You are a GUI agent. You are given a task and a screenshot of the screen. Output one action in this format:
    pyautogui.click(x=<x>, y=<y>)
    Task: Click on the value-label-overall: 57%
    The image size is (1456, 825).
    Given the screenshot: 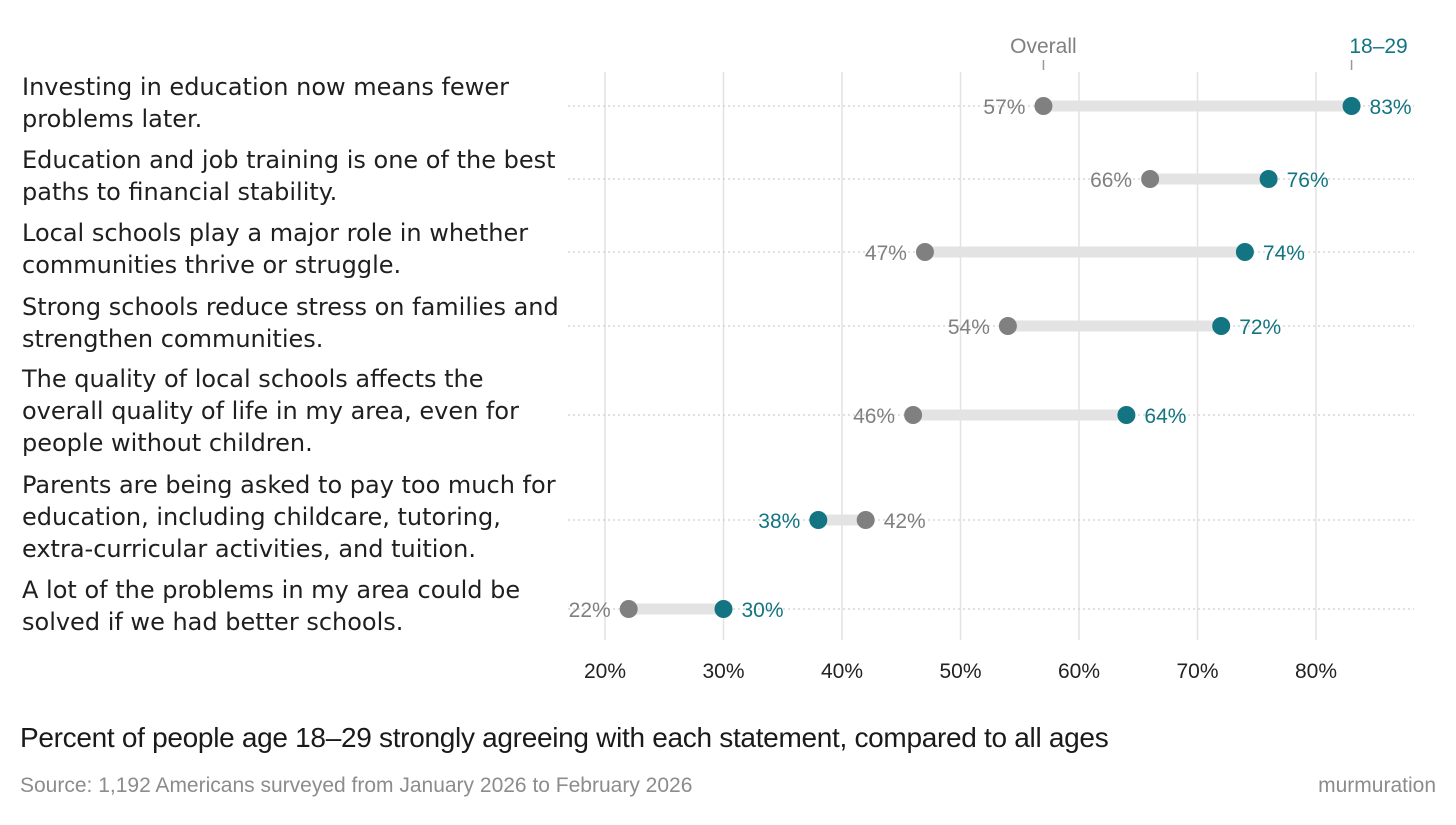 What is the action you would take?
    pyautogui.click(x=1004, y=107)
    